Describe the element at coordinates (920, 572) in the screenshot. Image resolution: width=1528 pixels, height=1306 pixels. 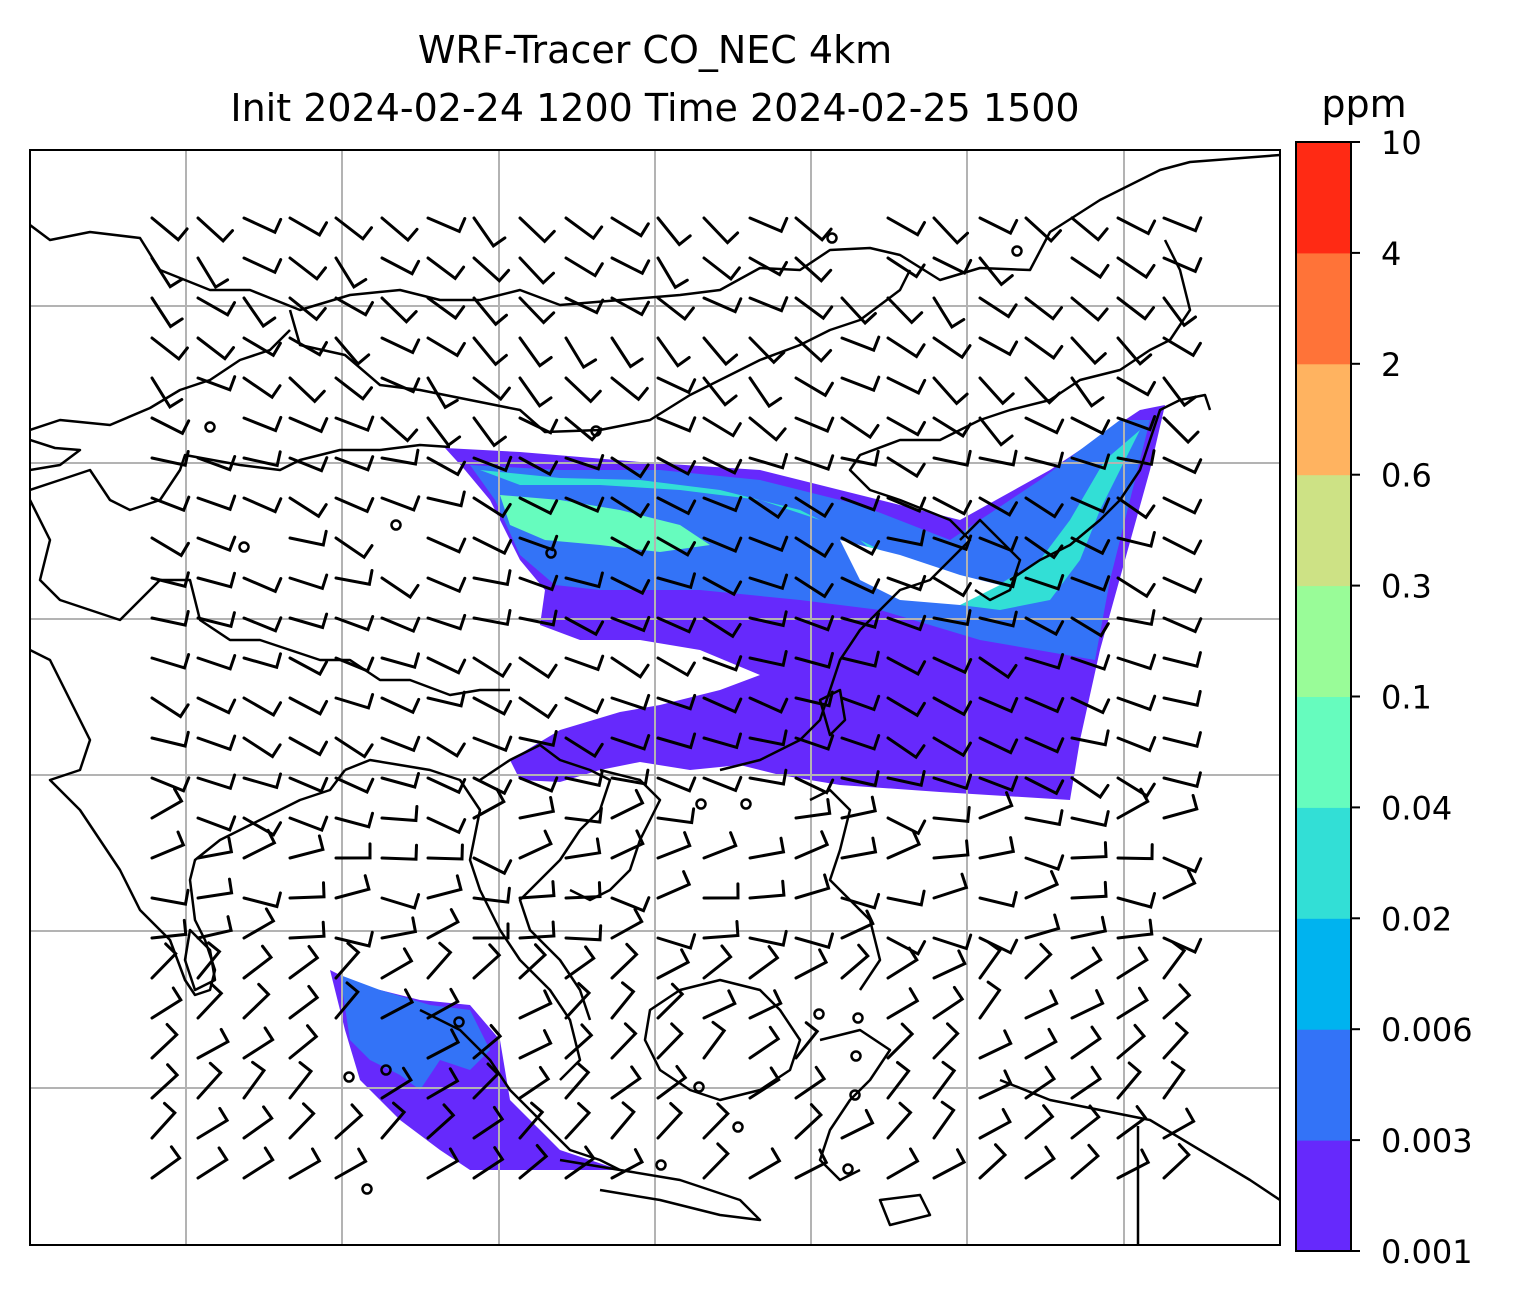
I see `plume-clear-gap` at that location.